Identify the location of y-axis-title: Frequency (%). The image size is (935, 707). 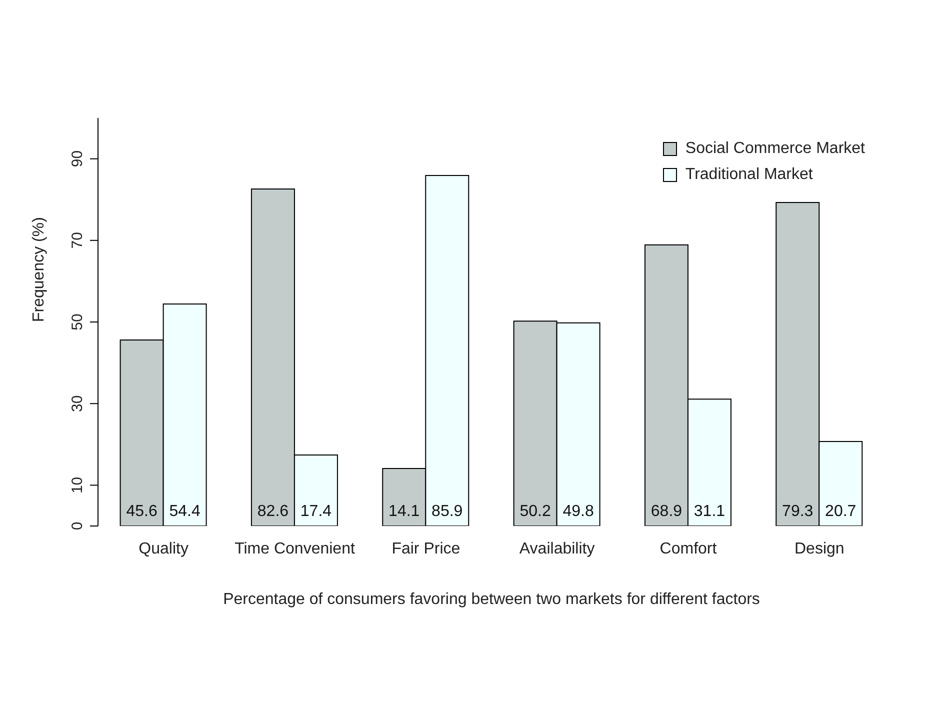
(39, 269).